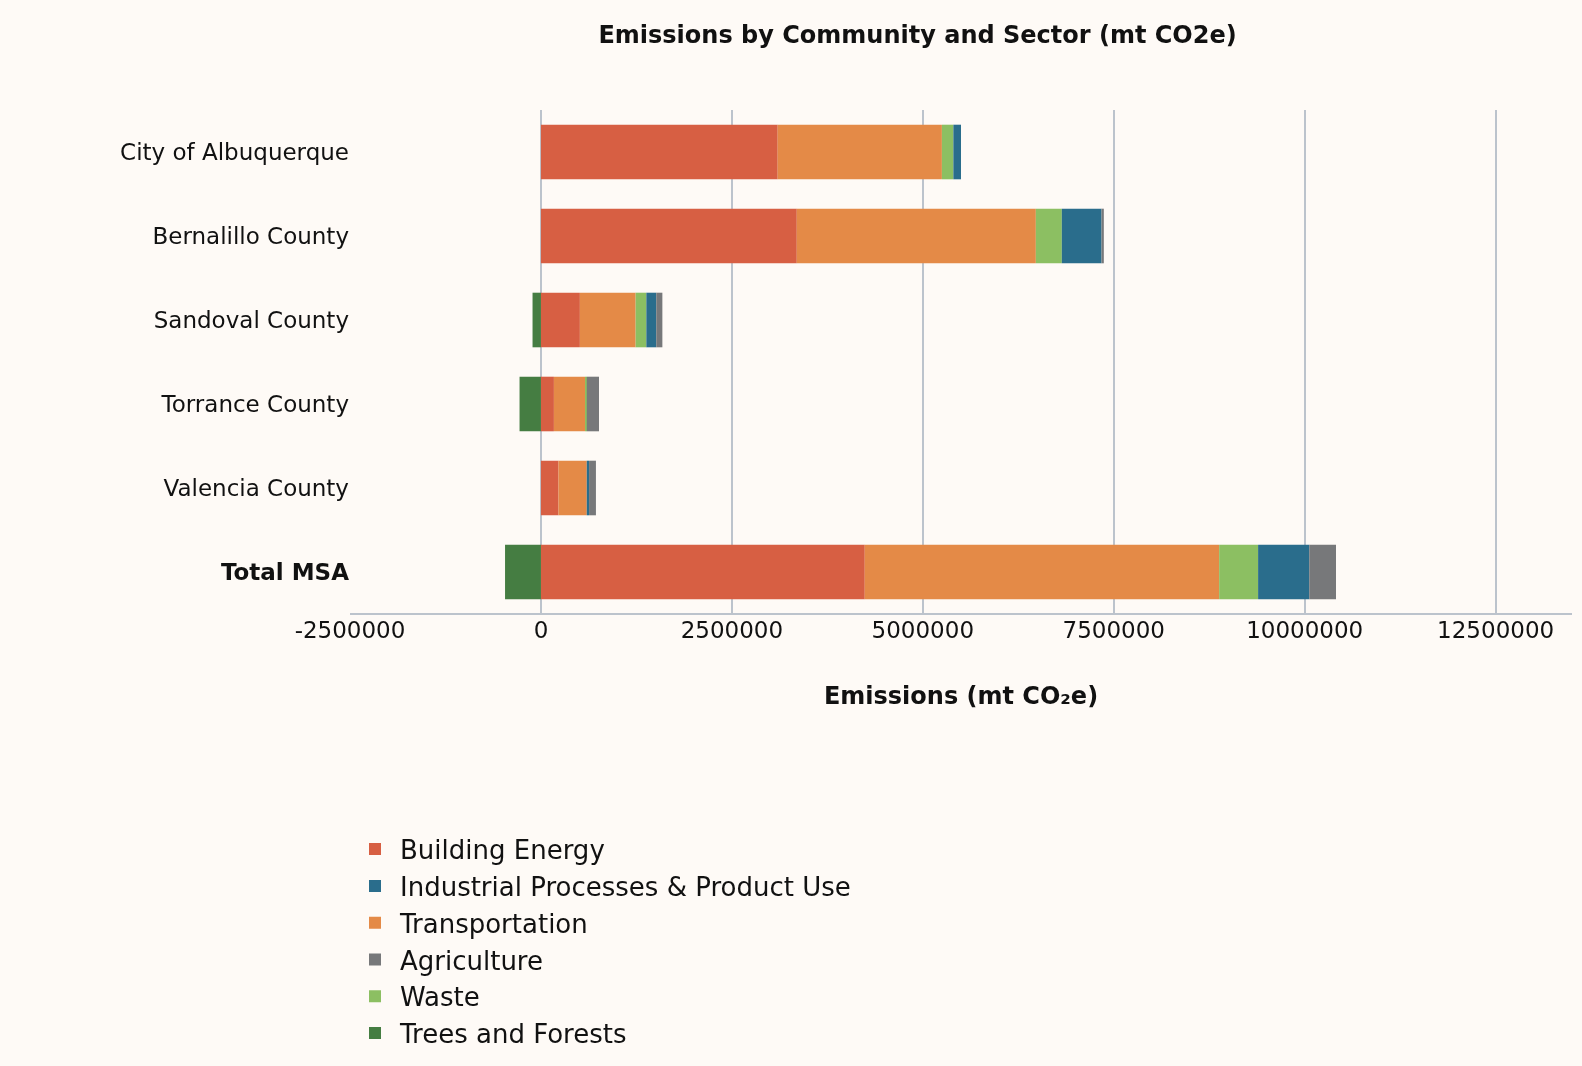 The image size is (1582, 1066). What do you see at coordinates (1496, 630) in the screenshot?
I see `x-tick-label: 12500000` at bounding box center [1496, 630].